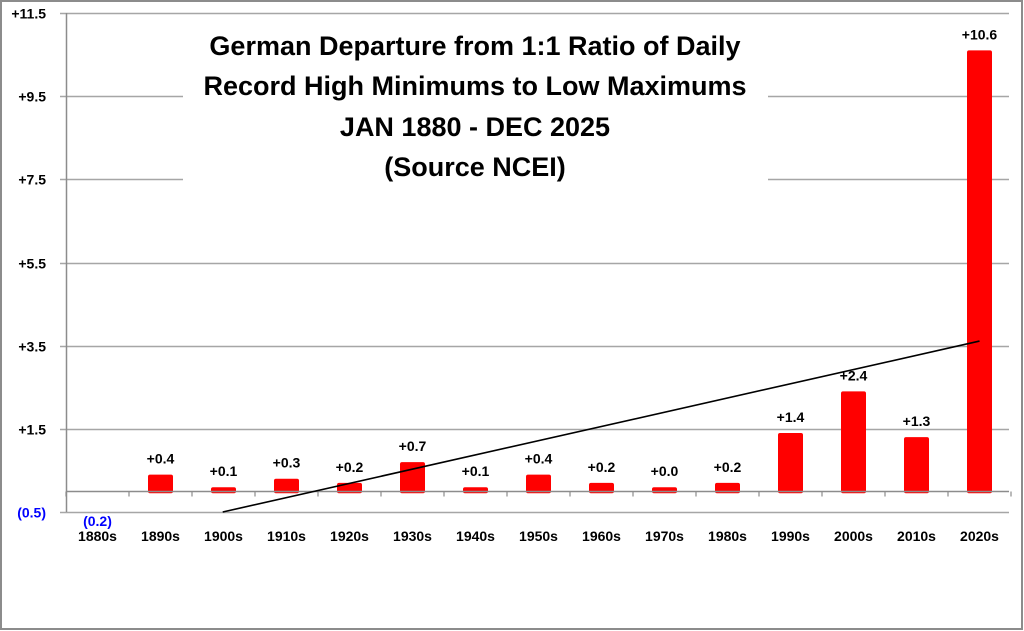 The image size is (1024, 631). I want to click on data-label: +0.3, so click(287, 463).